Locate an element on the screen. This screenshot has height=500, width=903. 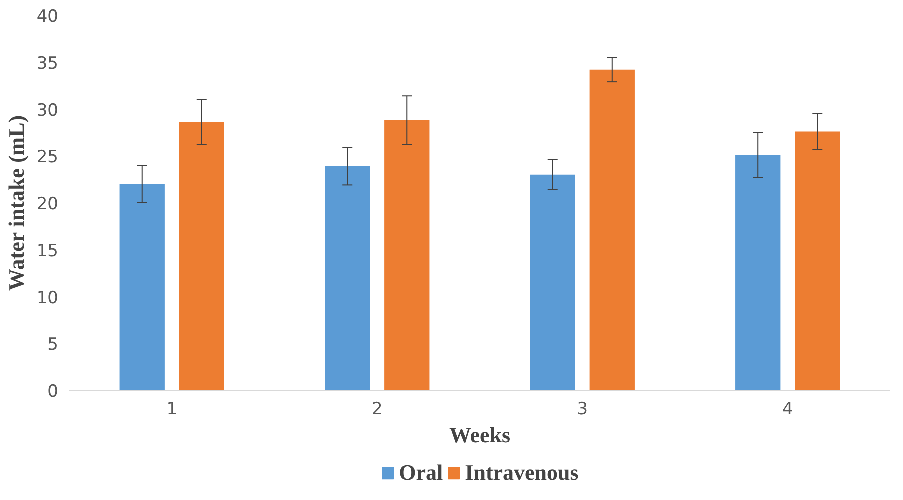
y-tick-label: 35 is located at coordinates (47, 64).